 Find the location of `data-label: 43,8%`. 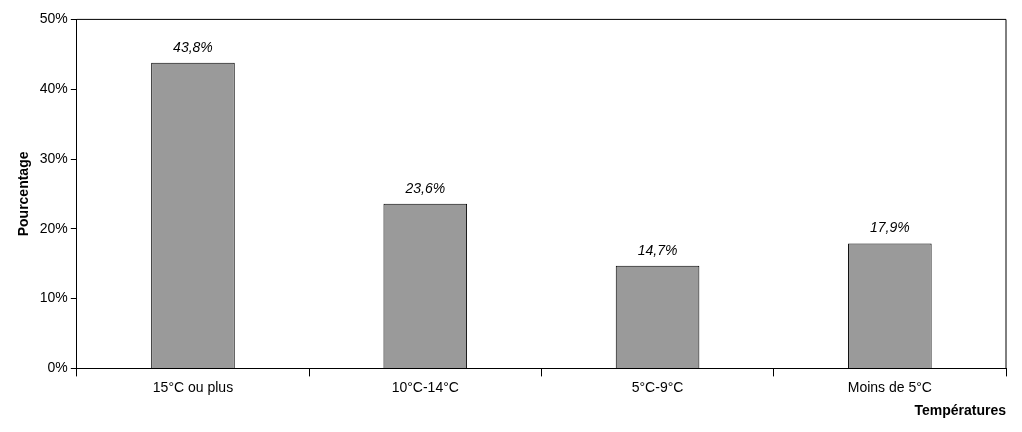

data-label: 43,8% is located at coordinates (193, 46).